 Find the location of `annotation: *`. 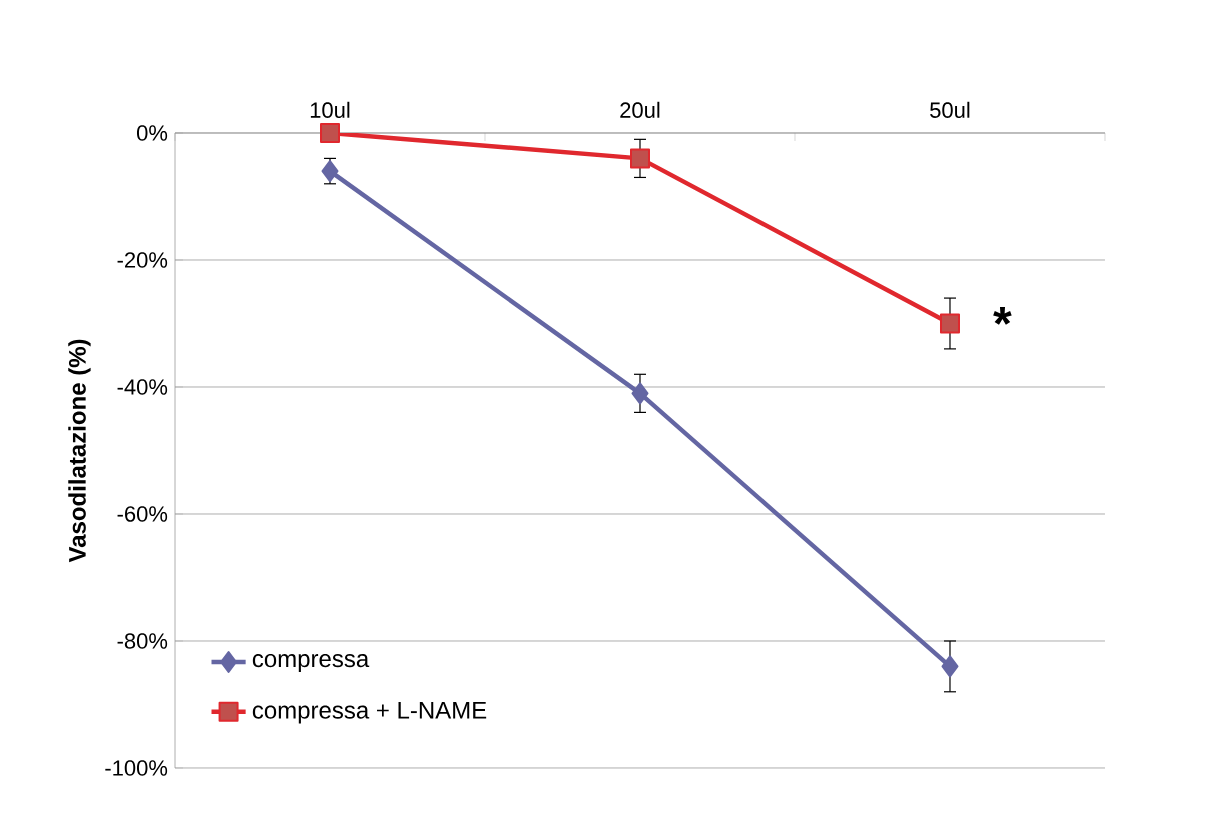

annotation: * is located at coordinates (1002, 315).